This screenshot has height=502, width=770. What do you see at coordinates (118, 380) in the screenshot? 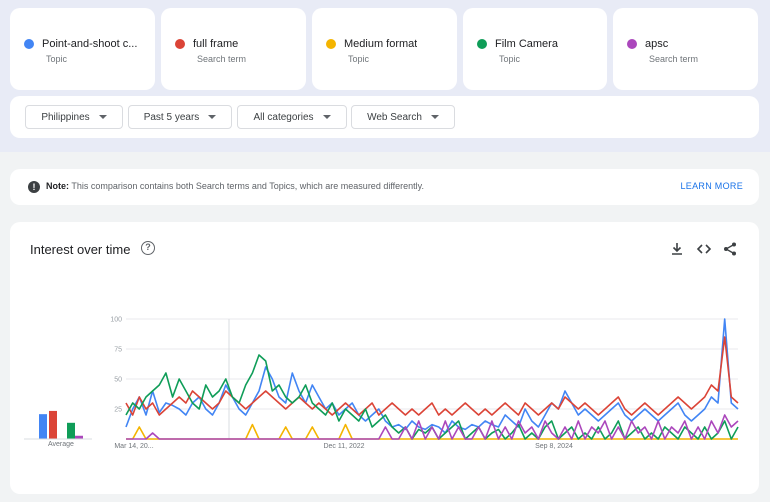
I see `y-tick-label: 50` at bounding box center [118, 380].